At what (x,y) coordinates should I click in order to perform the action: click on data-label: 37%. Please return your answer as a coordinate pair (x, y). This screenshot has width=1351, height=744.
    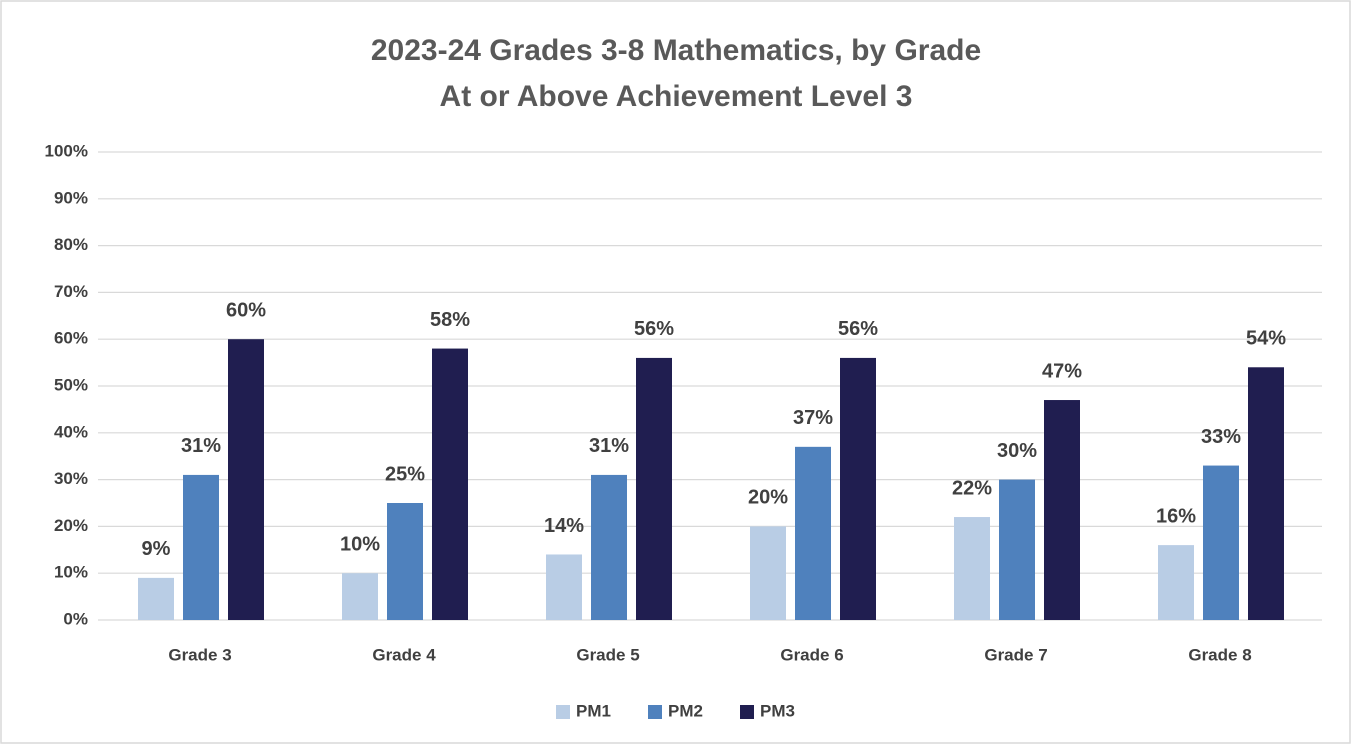
    Looking at the image, I should click on (813, 418).